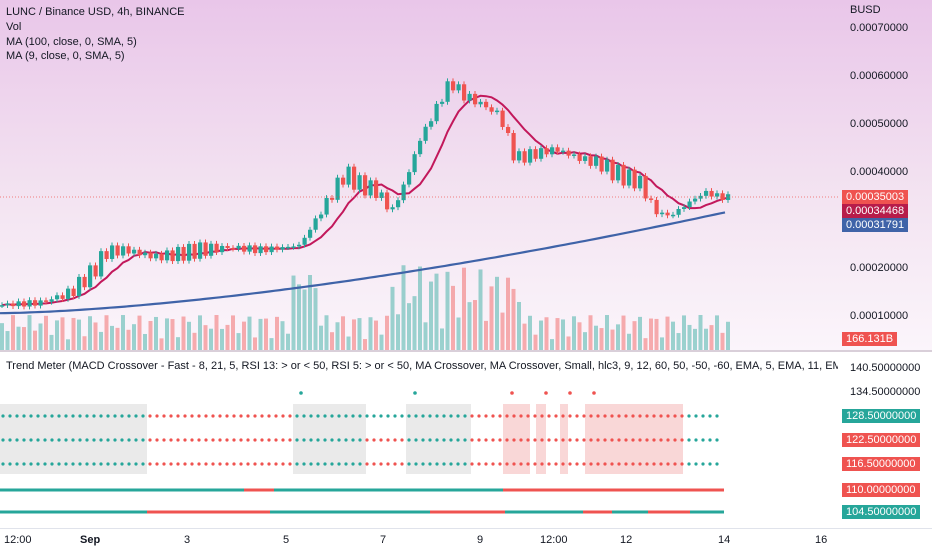 This screenshot has width=932, height=551. I want to click on ma100-legend: MA (100, close, 0, SMA, 5), so click(71, 42).